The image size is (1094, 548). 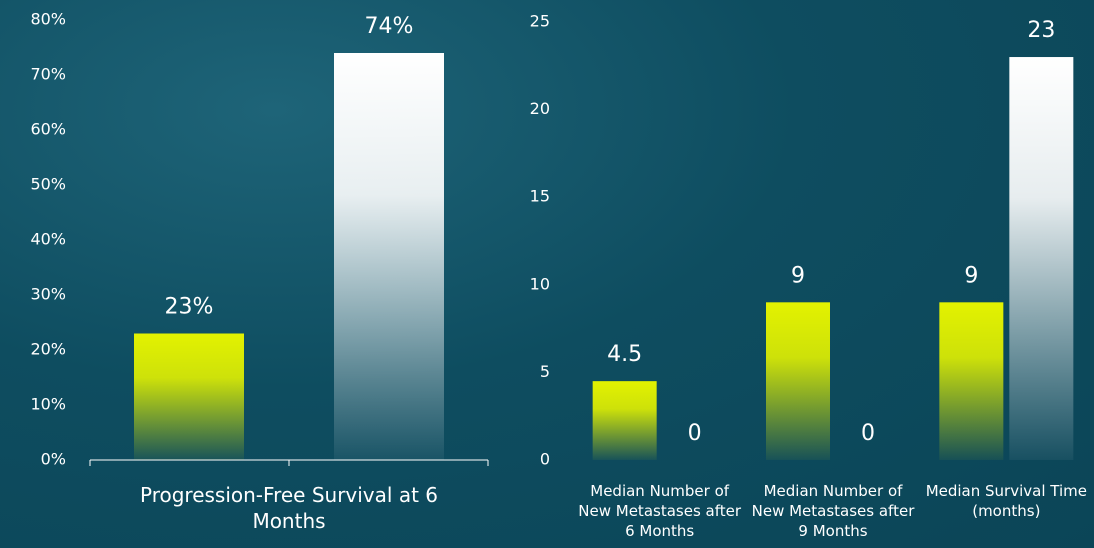 I want to click on y-tick-label: 70%, so click(x=48, y=74).